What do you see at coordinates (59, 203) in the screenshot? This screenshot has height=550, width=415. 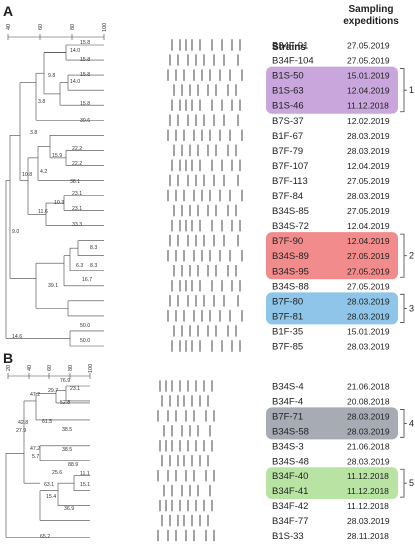 I see `node-similarity-label: 10.3` at bounding box center [59, 203].